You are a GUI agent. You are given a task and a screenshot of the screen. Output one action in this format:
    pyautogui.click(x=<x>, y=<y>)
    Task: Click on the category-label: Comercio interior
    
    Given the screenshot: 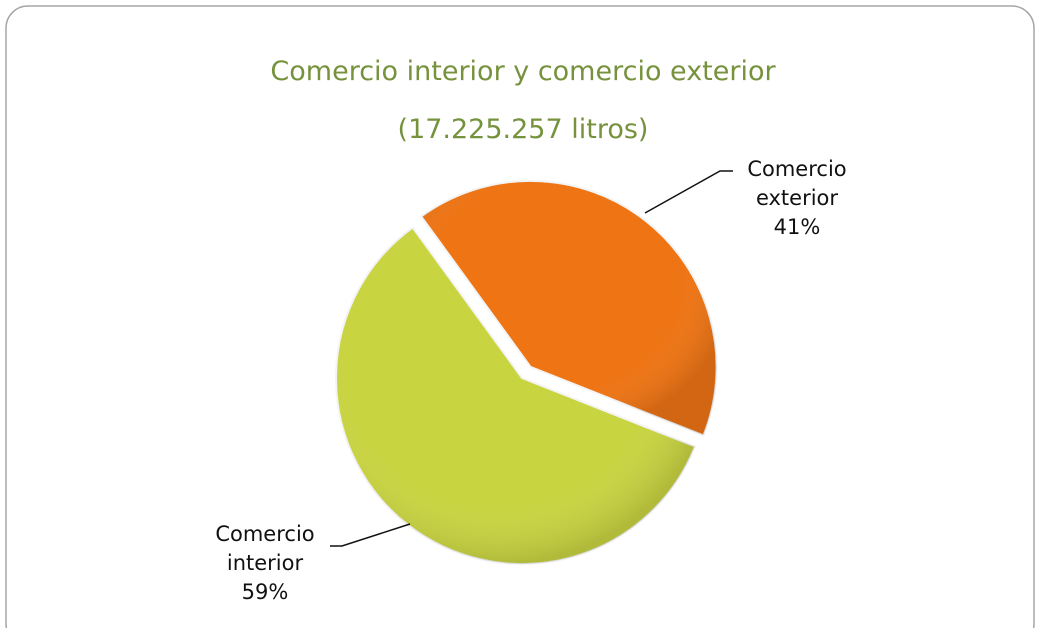 What is the action you would take?
    pyautogui.click(x=265, y=548)
    